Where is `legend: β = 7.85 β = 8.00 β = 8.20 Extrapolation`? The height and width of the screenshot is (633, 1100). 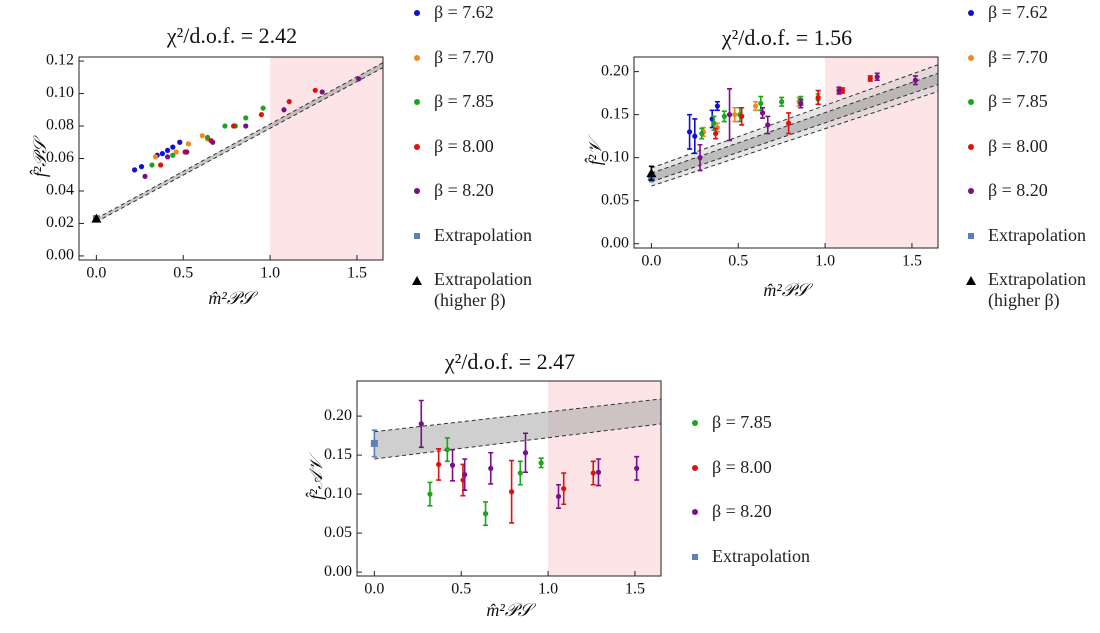
legend: β = 7.85 β = 8.00 β = 8.20 Extrapolation is located at coordinates (765, 501).